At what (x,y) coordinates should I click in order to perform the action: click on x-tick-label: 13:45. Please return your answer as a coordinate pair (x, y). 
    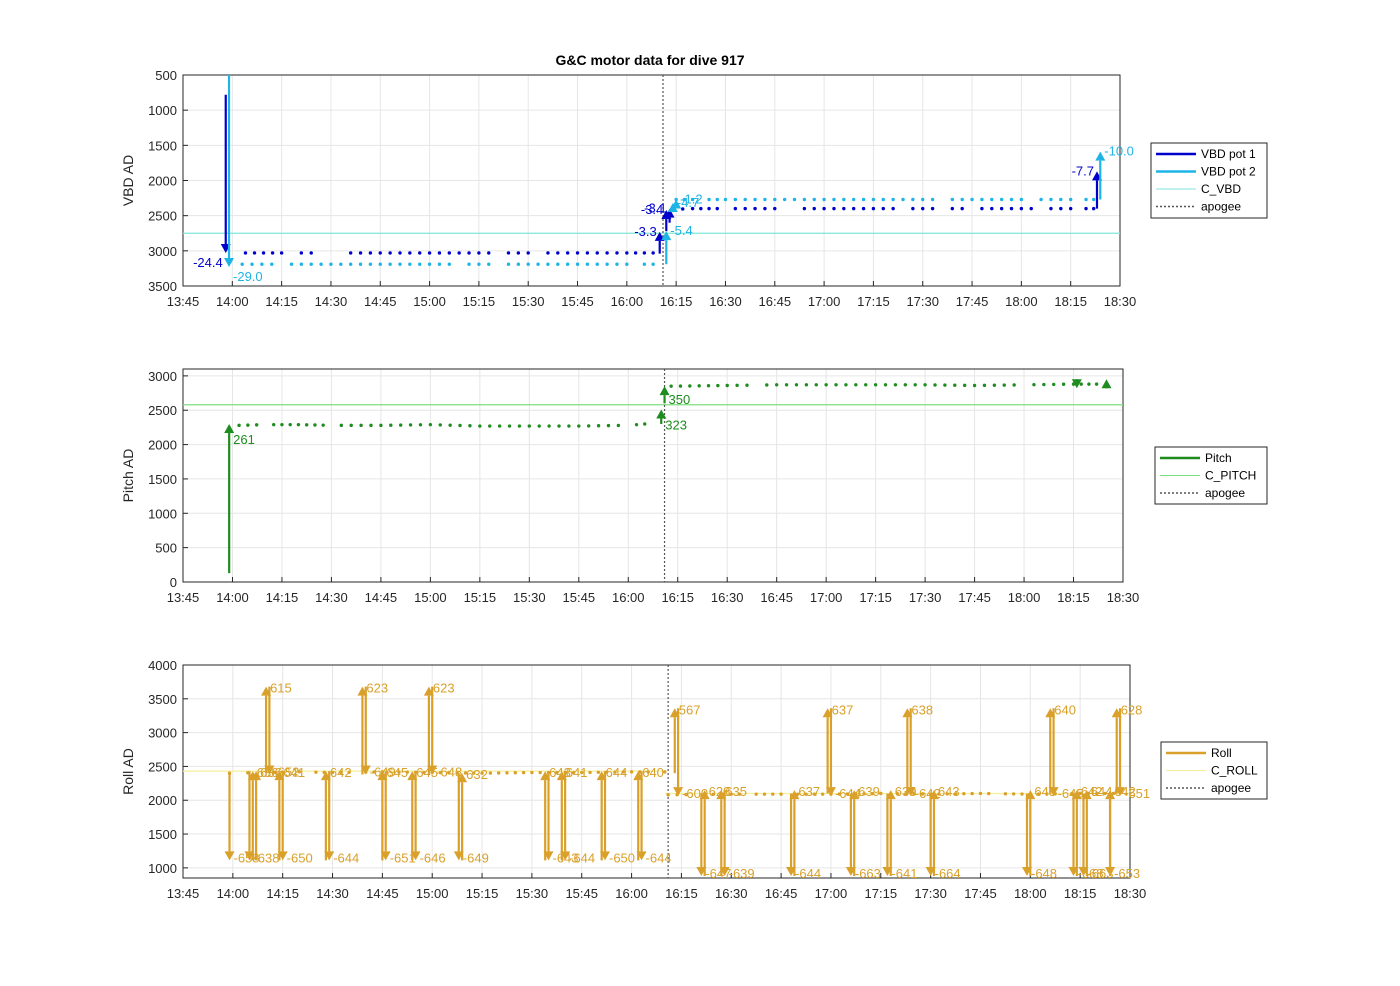
    Looking at the image, I should click on (183, 597).